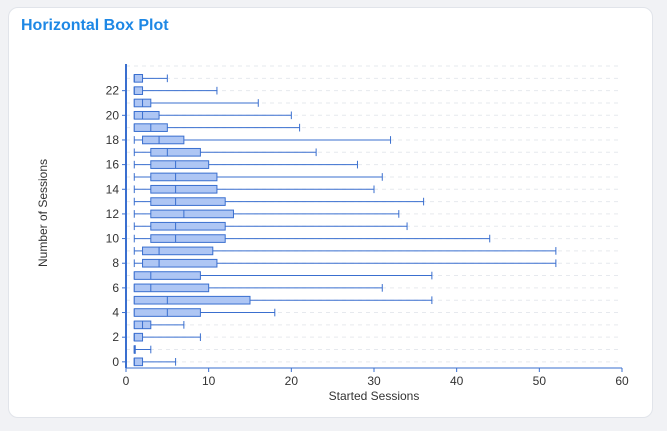 The height and width of the screenshot is (431, 667). Describe the element at coordinates (115, 263) in the screenshot. I see `y-tick-label: 8` at that location.